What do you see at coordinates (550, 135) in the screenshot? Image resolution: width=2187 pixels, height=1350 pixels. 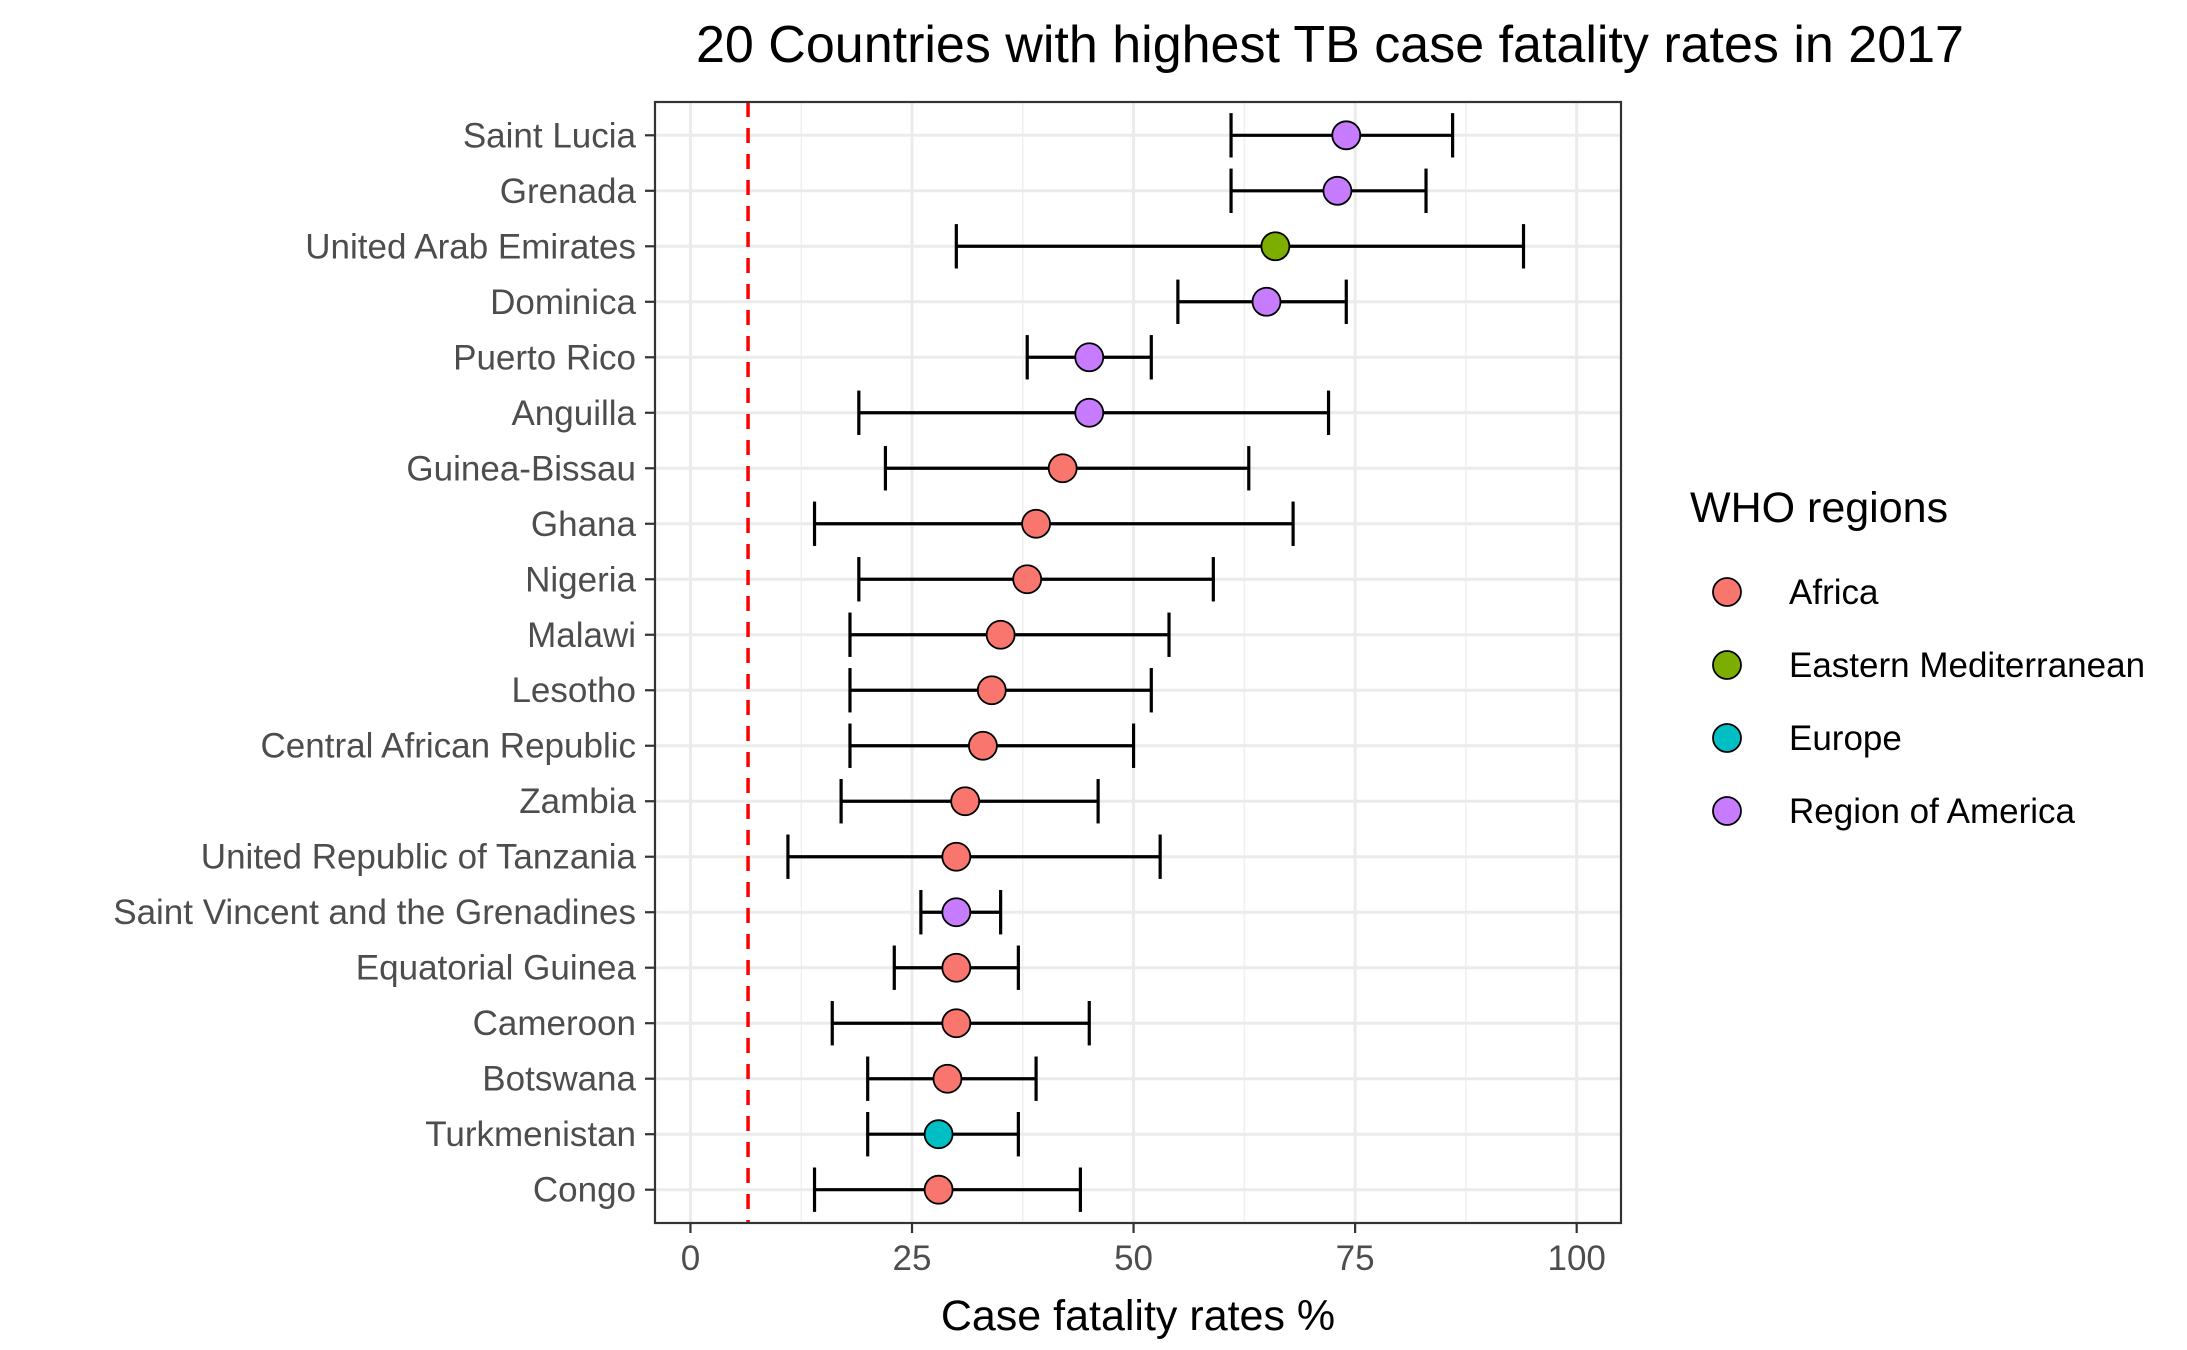 I see `y-tick-label: Saint Lucia` at bounding box center [550, 135].